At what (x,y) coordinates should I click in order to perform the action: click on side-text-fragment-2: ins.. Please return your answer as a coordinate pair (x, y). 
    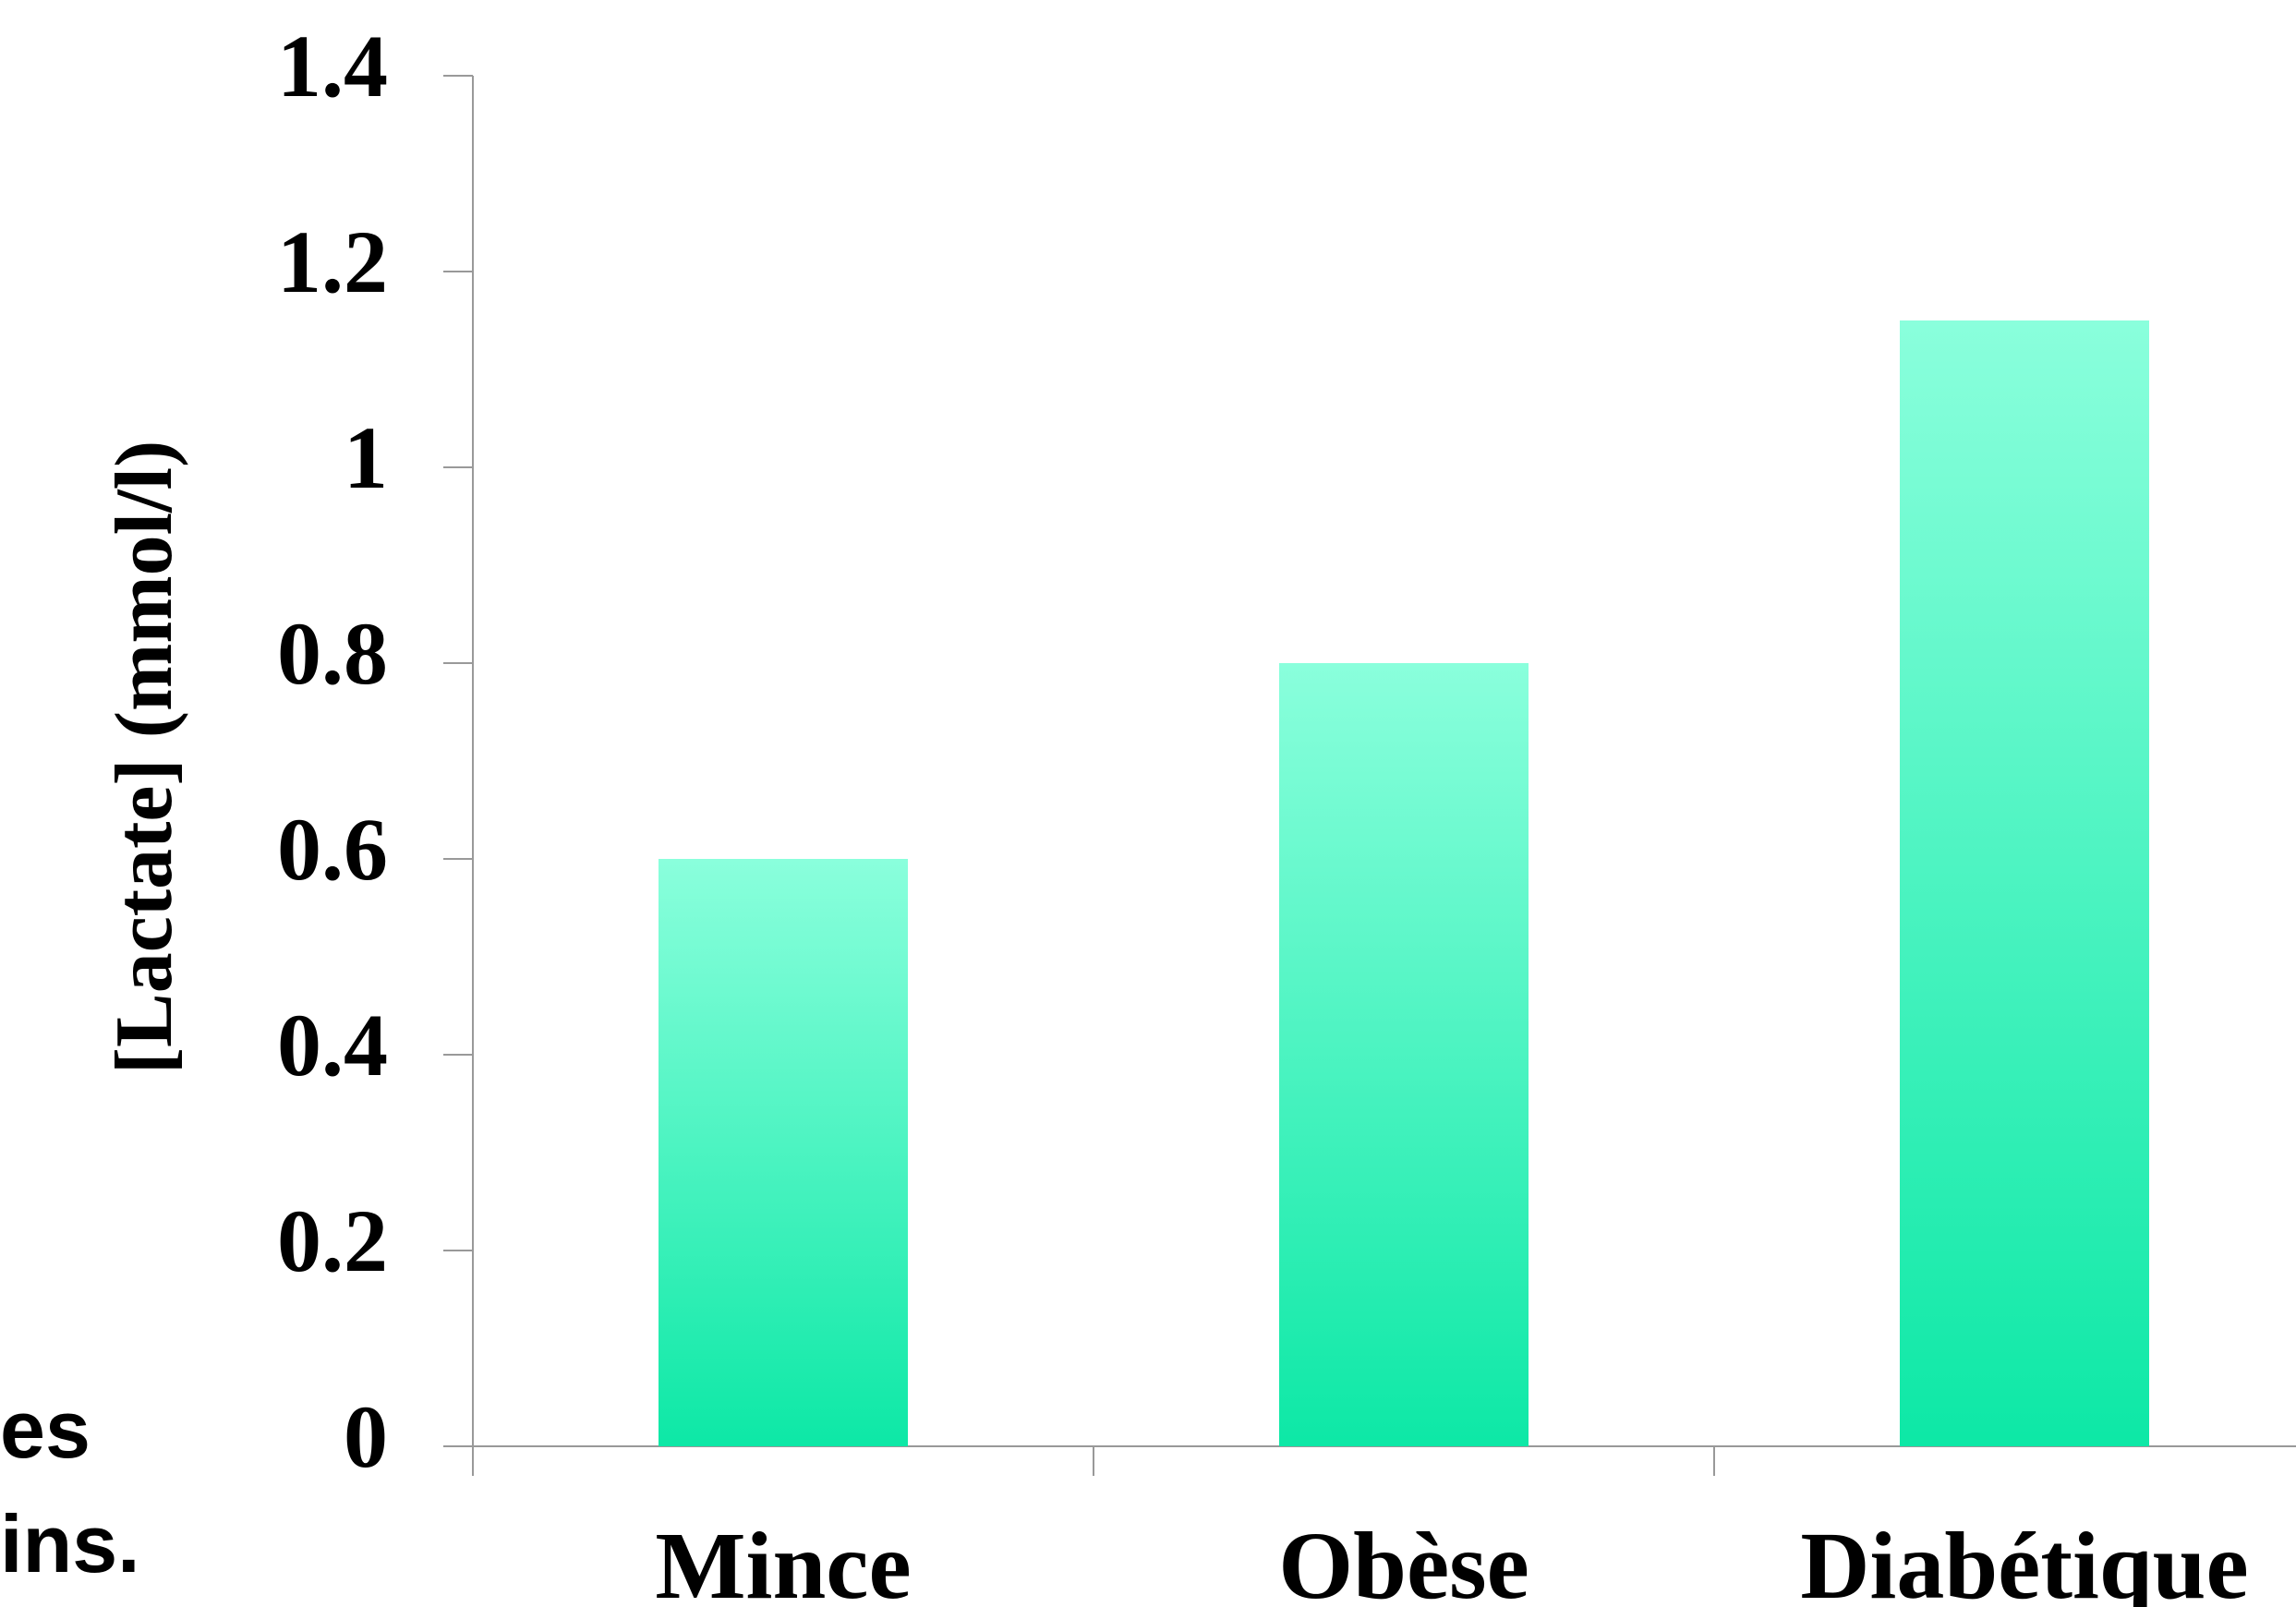
    Looking at the image, I should click on (70, 1543).